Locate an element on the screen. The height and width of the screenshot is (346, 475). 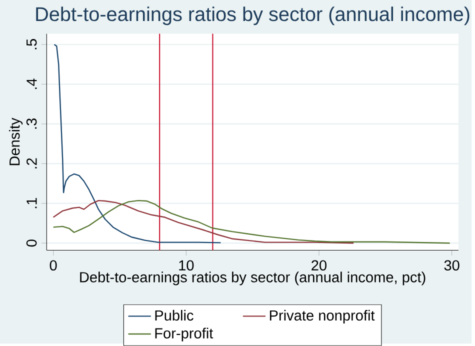
x-tick-label: 10 is located at coordinates (186, 265).